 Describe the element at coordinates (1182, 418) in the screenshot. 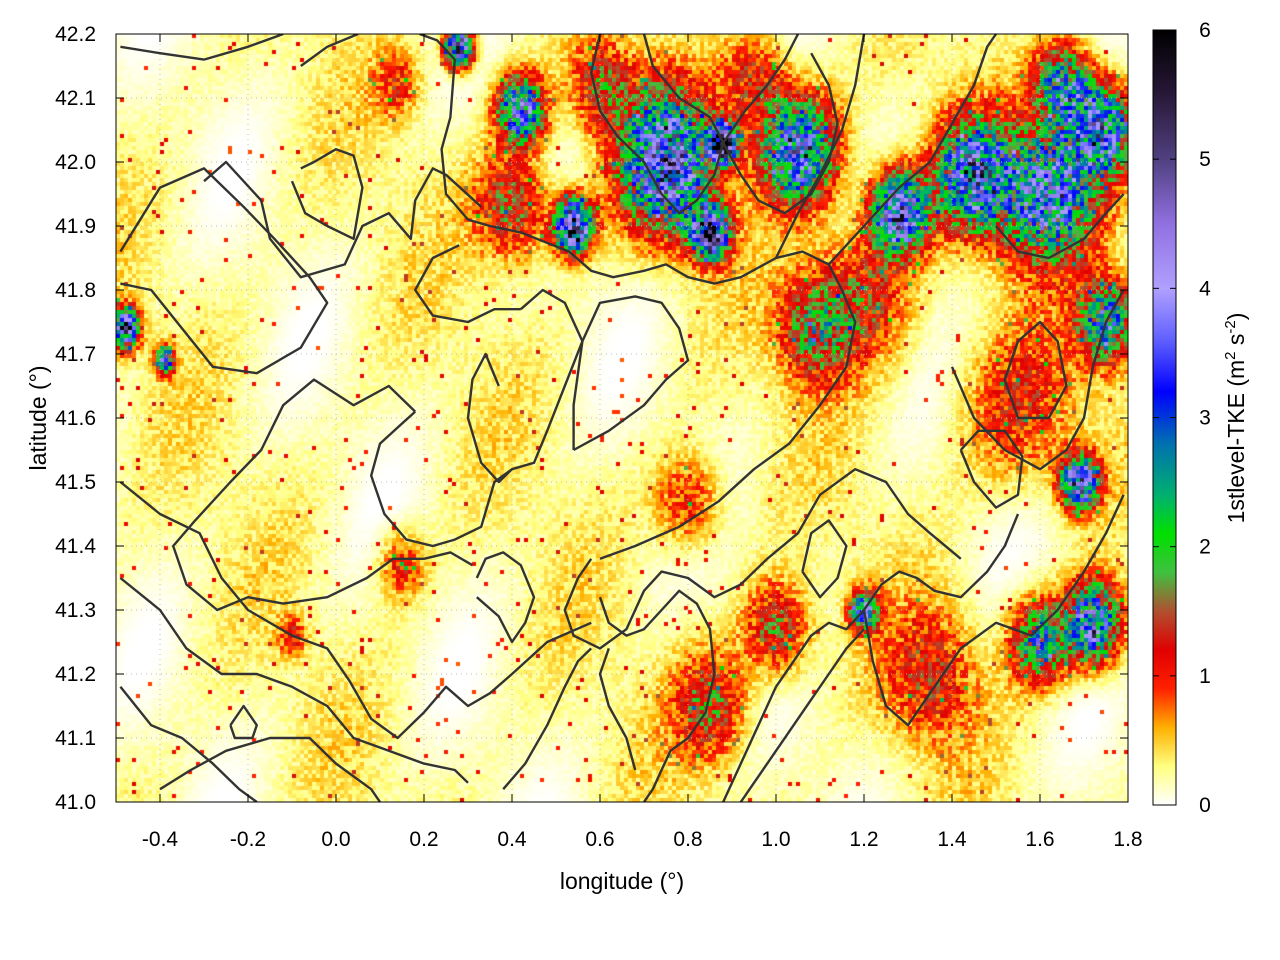

I see `colorbar-ticks: 0 1 2 3 4 5 6` at that location.